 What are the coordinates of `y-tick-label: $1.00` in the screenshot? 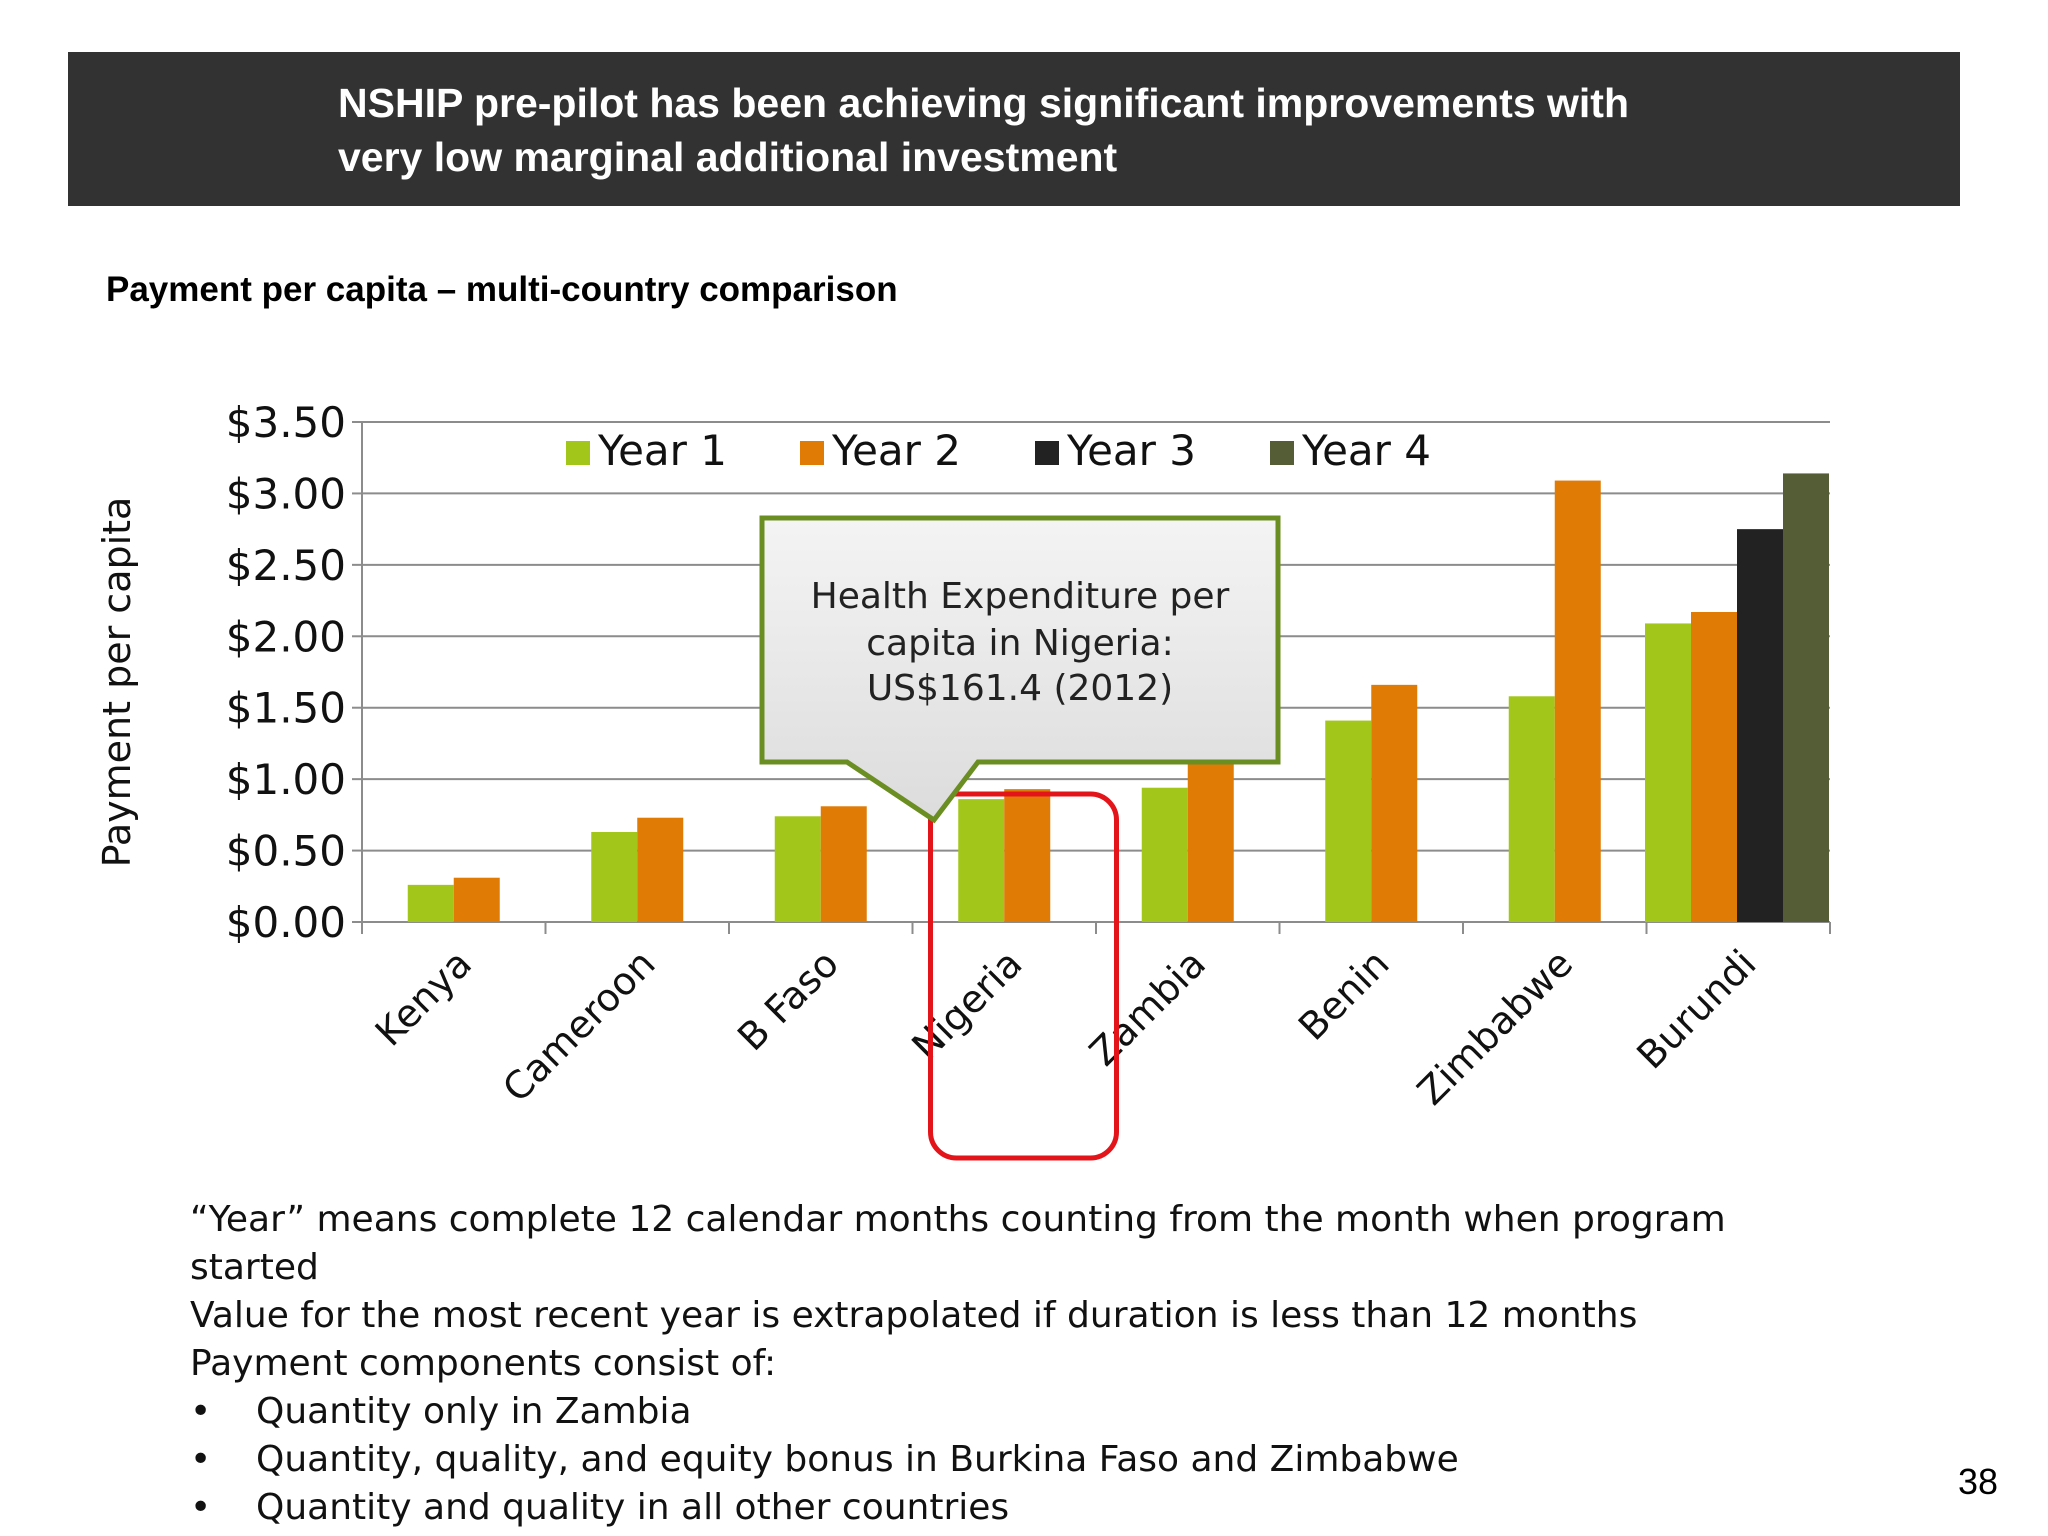 It's located at (286, 779).